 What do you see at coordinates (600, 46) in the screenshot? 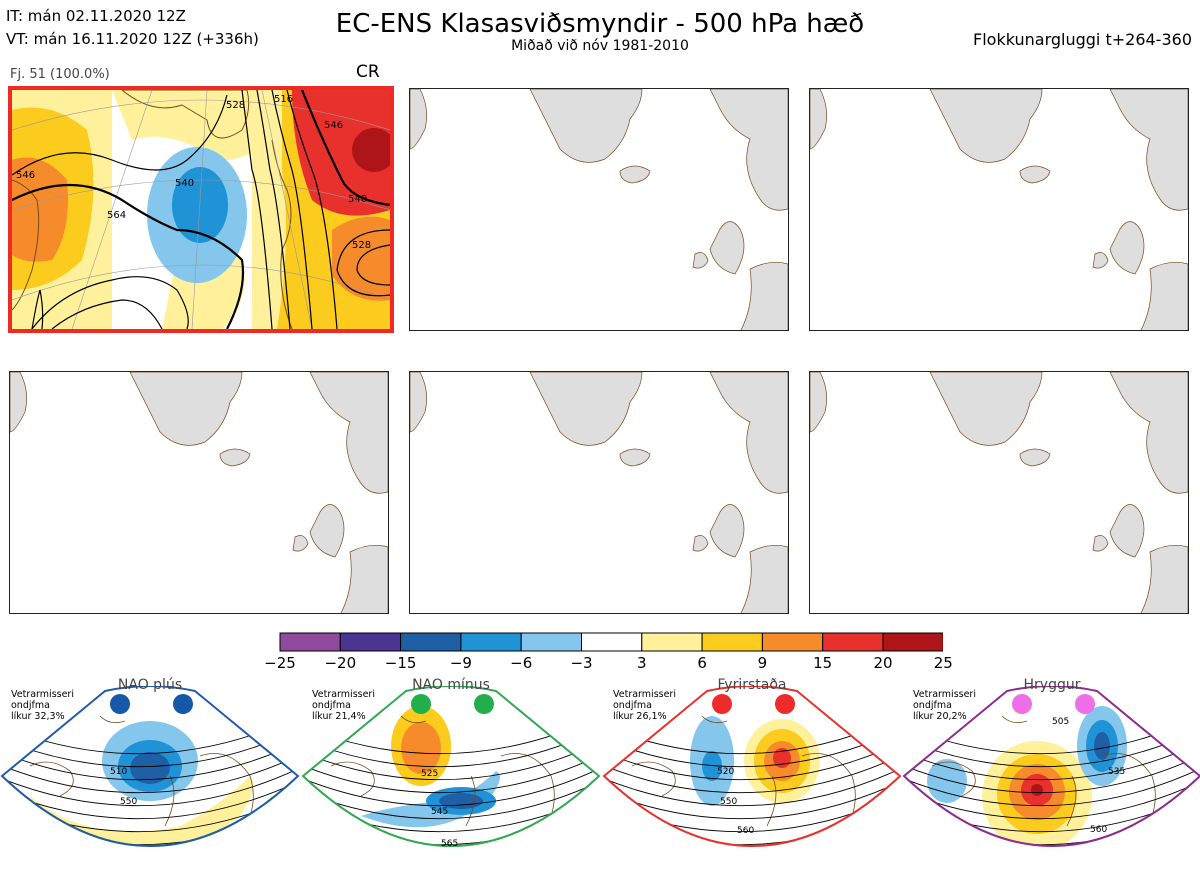
I see `page-subtitle: Miðað við nóv 1981-2010` at bounding box center [600, 46].